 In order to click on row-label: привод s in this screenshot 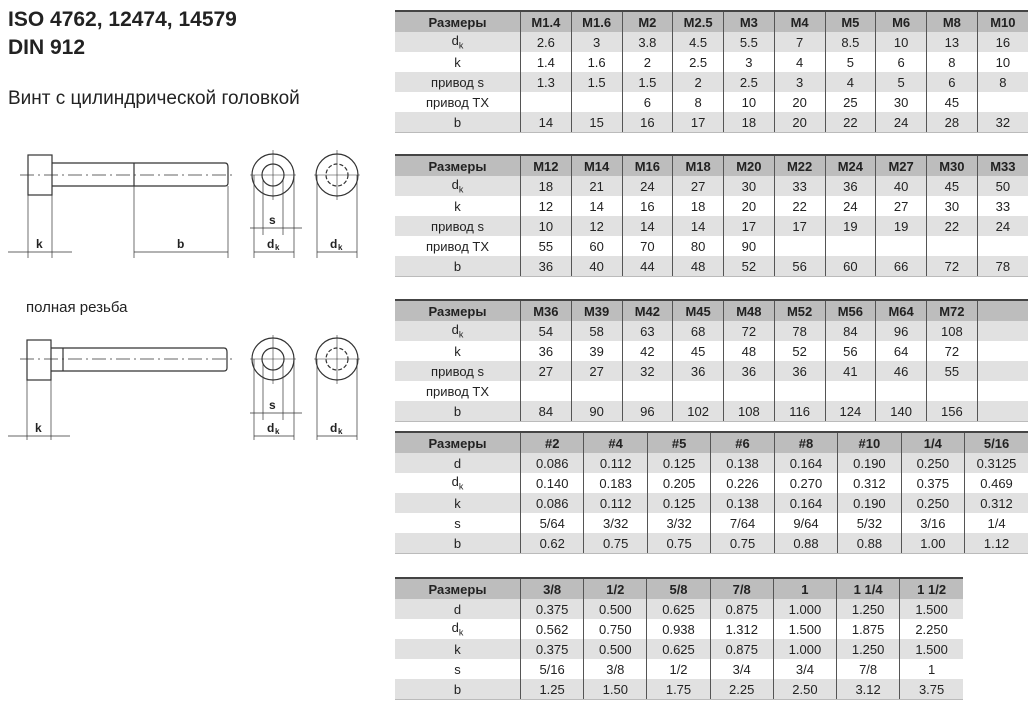, I will do `click(458, 371)`.